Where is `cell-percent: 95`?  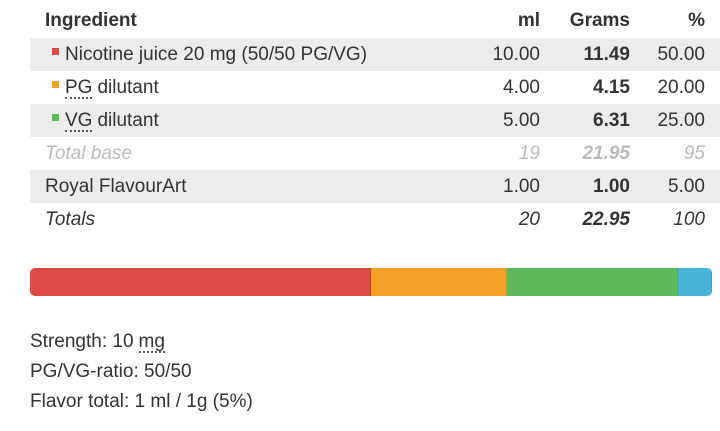 cell-percent: 95 is located at coordinates (694, 153).